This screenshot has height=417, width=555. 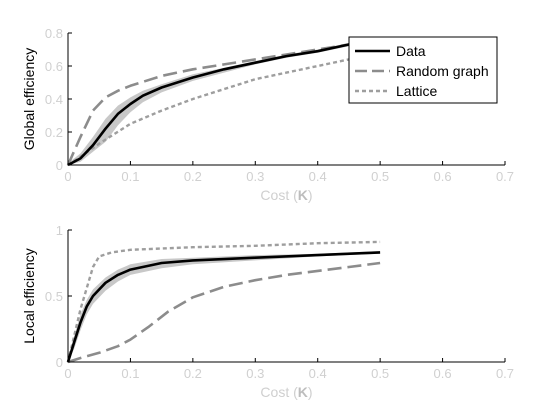 I want to click on local-efficiency-ylabel: Local efficiency, so click(x=29, y=295).